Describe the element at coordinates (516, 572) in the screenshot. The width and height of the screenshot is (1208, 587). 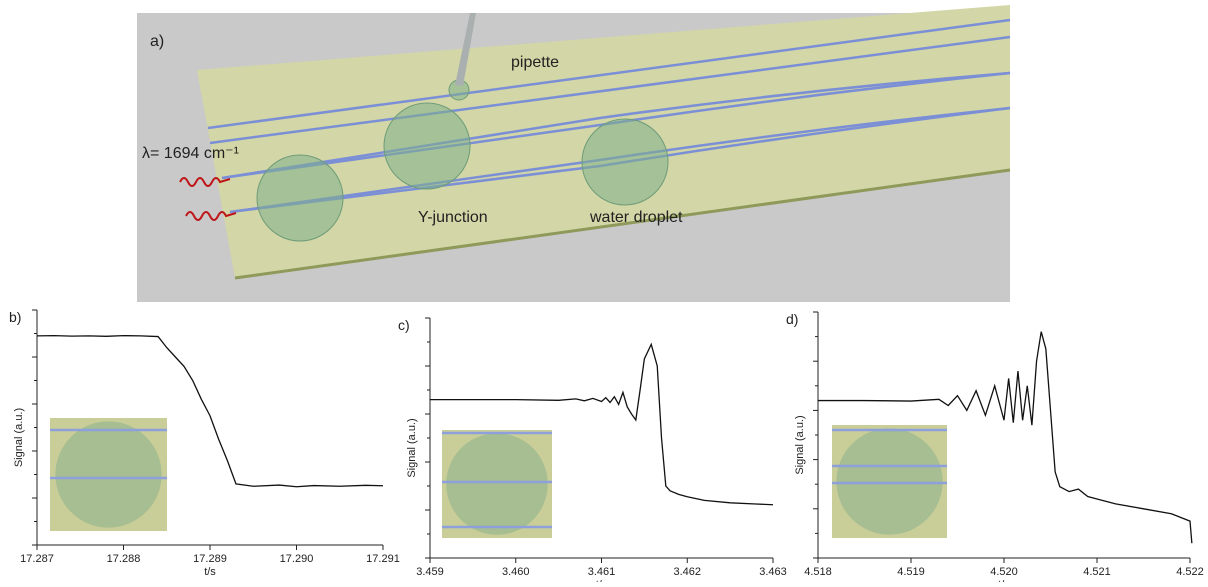
I see `x-tick-label: 3.460` at that location.